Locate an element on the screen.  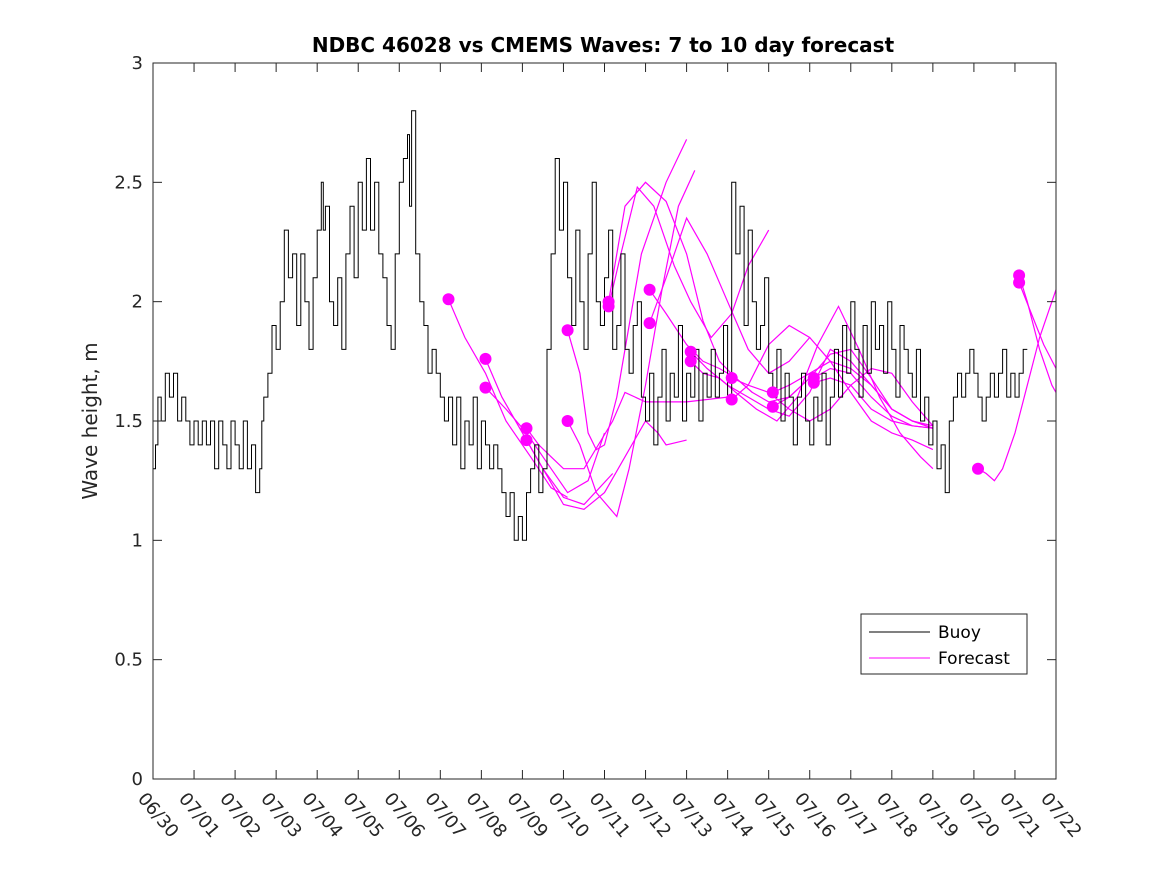
y-tick-label: 3 is located at coordinates (137, 63).